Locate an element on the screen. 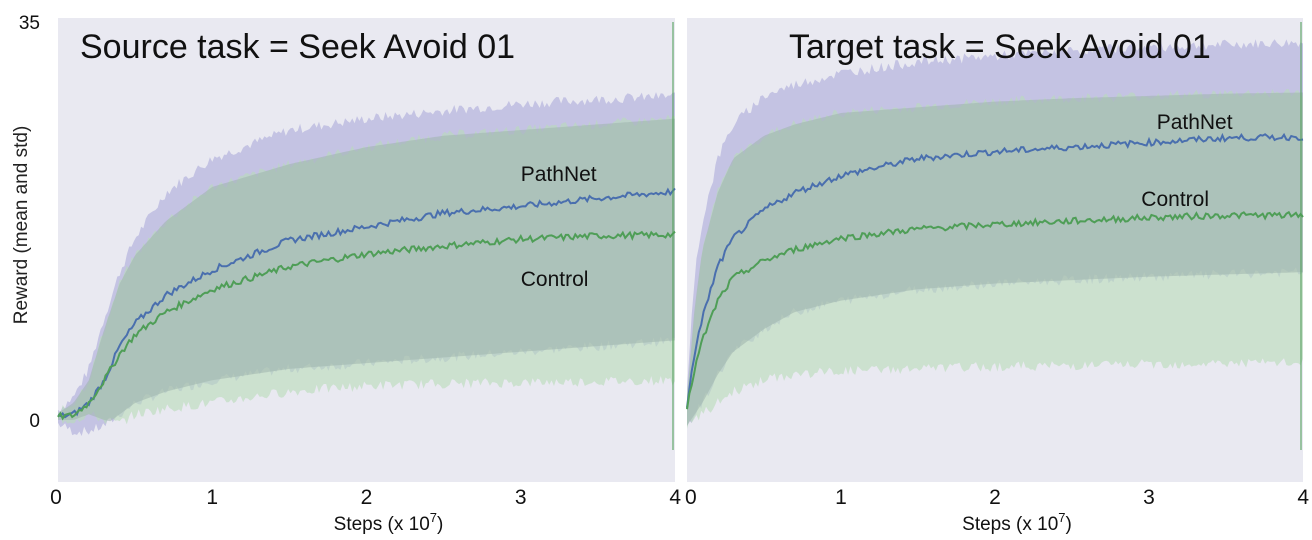  y-tick-label: 35 is located at coordinates (29, 23).